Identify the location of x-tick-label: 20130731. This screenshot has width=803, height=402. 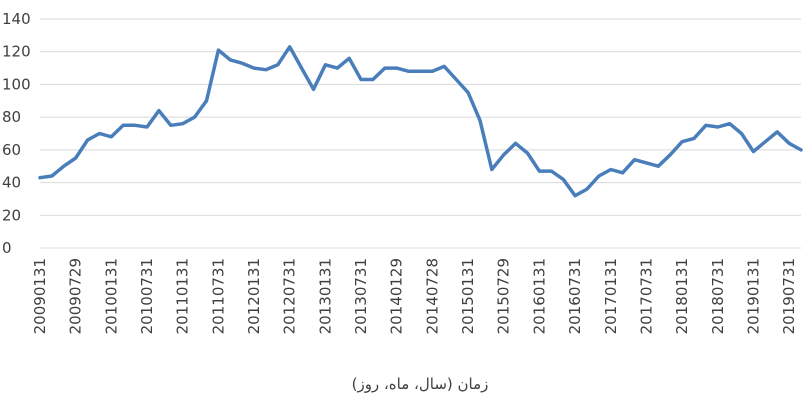
(361, 296).